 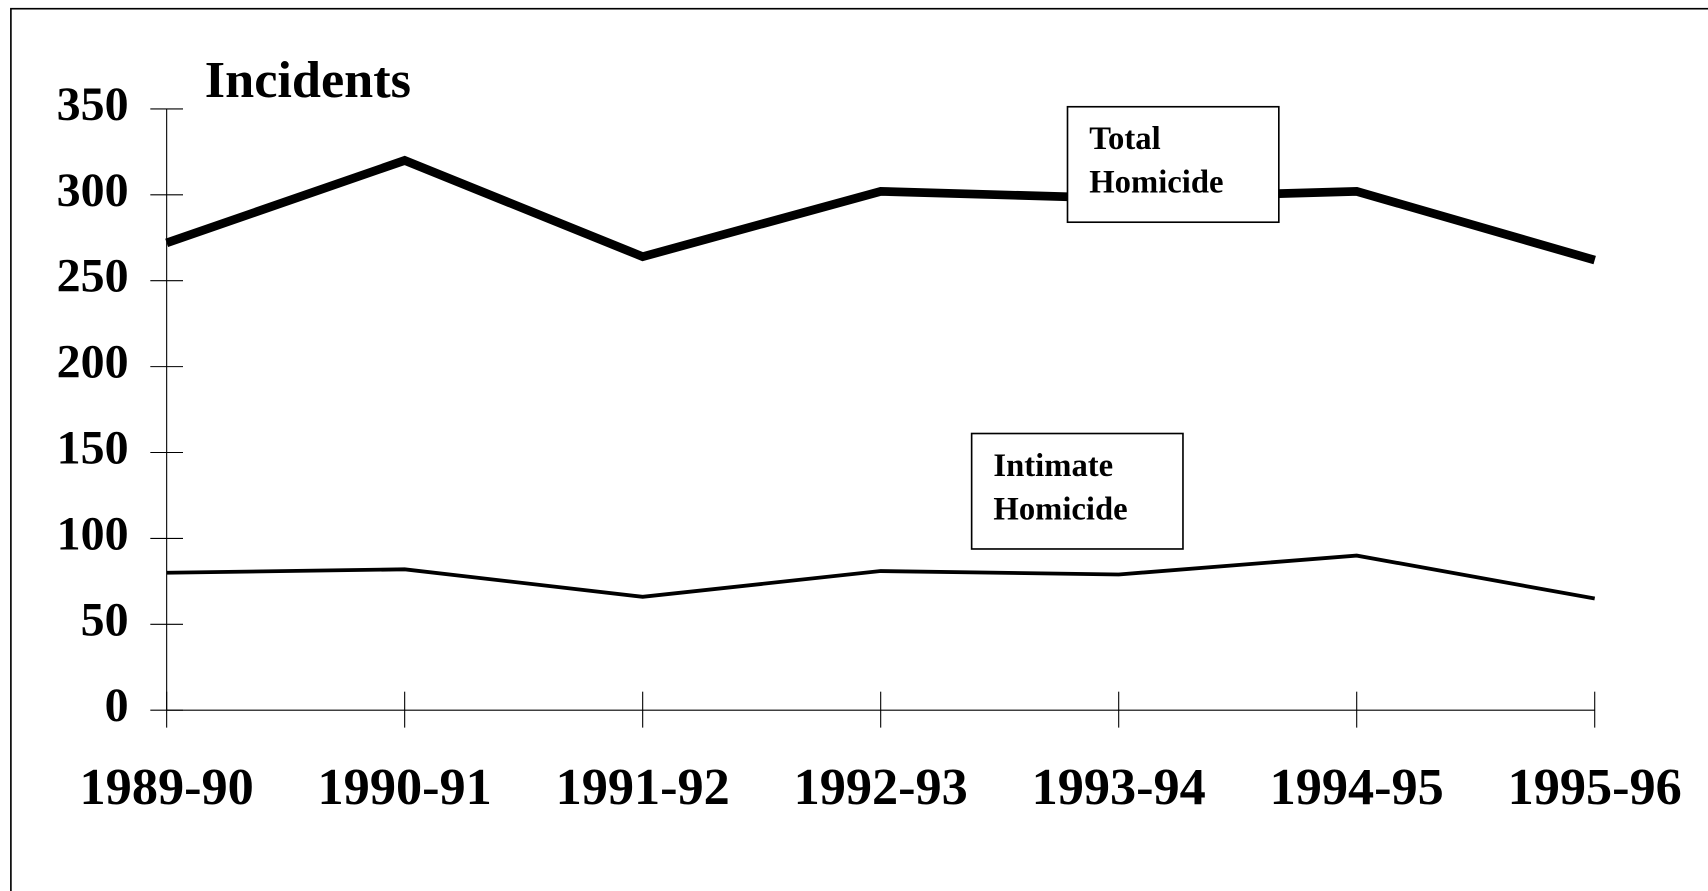 What do you see at coordinates (1053, 466) in the screenshot?
I see `annotation-text: Intimate` at bounding box center [1053, 466].